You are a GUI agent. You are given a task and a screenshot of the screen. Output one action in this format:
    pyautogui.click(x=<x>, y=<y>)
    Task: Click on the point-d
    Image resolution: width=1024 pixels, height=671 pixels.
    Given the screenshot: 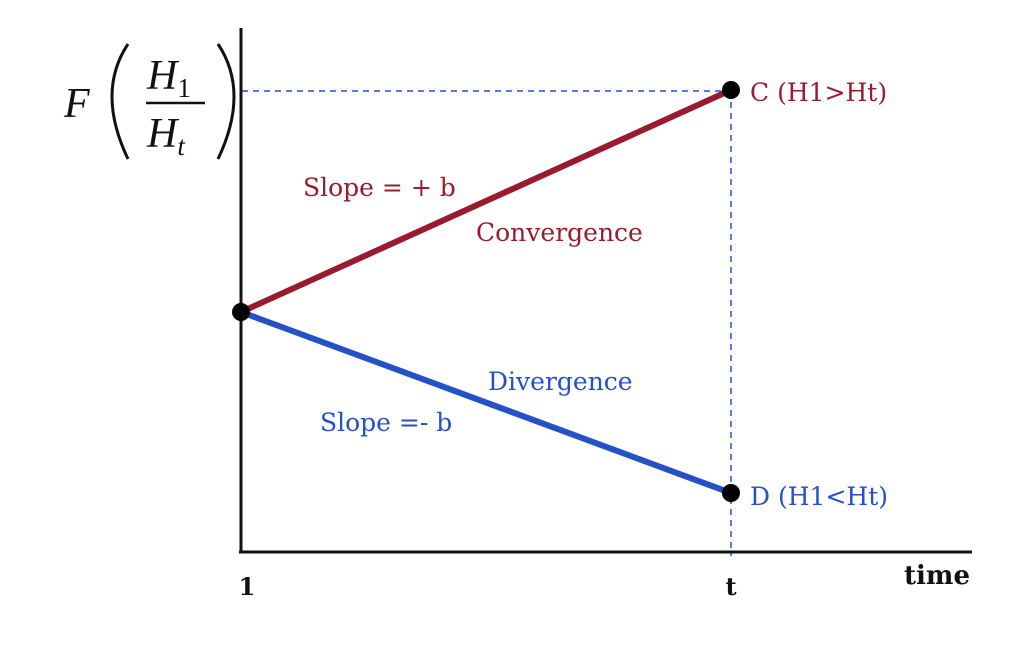 What is the action you would take?
    pyautogui.click(x=731, y=493)
    